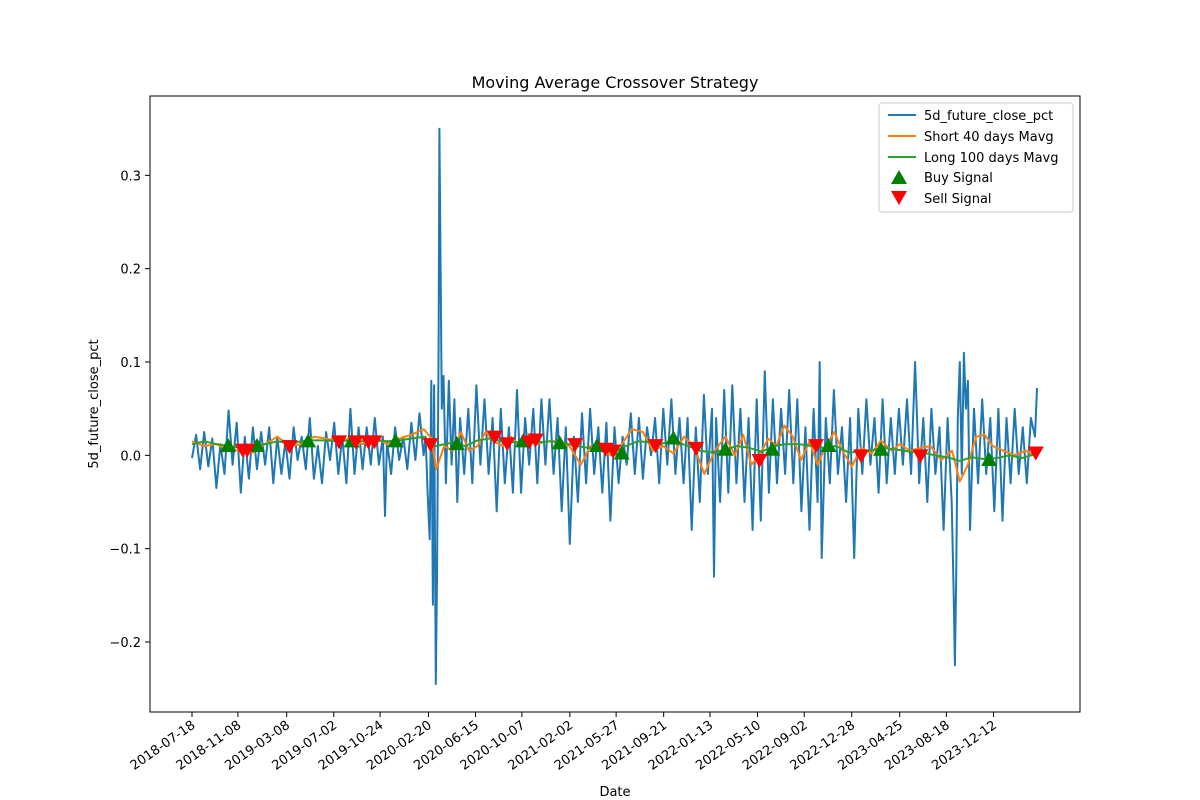 This screenshot has height=800, width=1200. What do you see at coordinates (991, 158) in the screenshot?
I see `legend-label-series-2: Long 100 days Mavg` at bounding box center [991, 158].